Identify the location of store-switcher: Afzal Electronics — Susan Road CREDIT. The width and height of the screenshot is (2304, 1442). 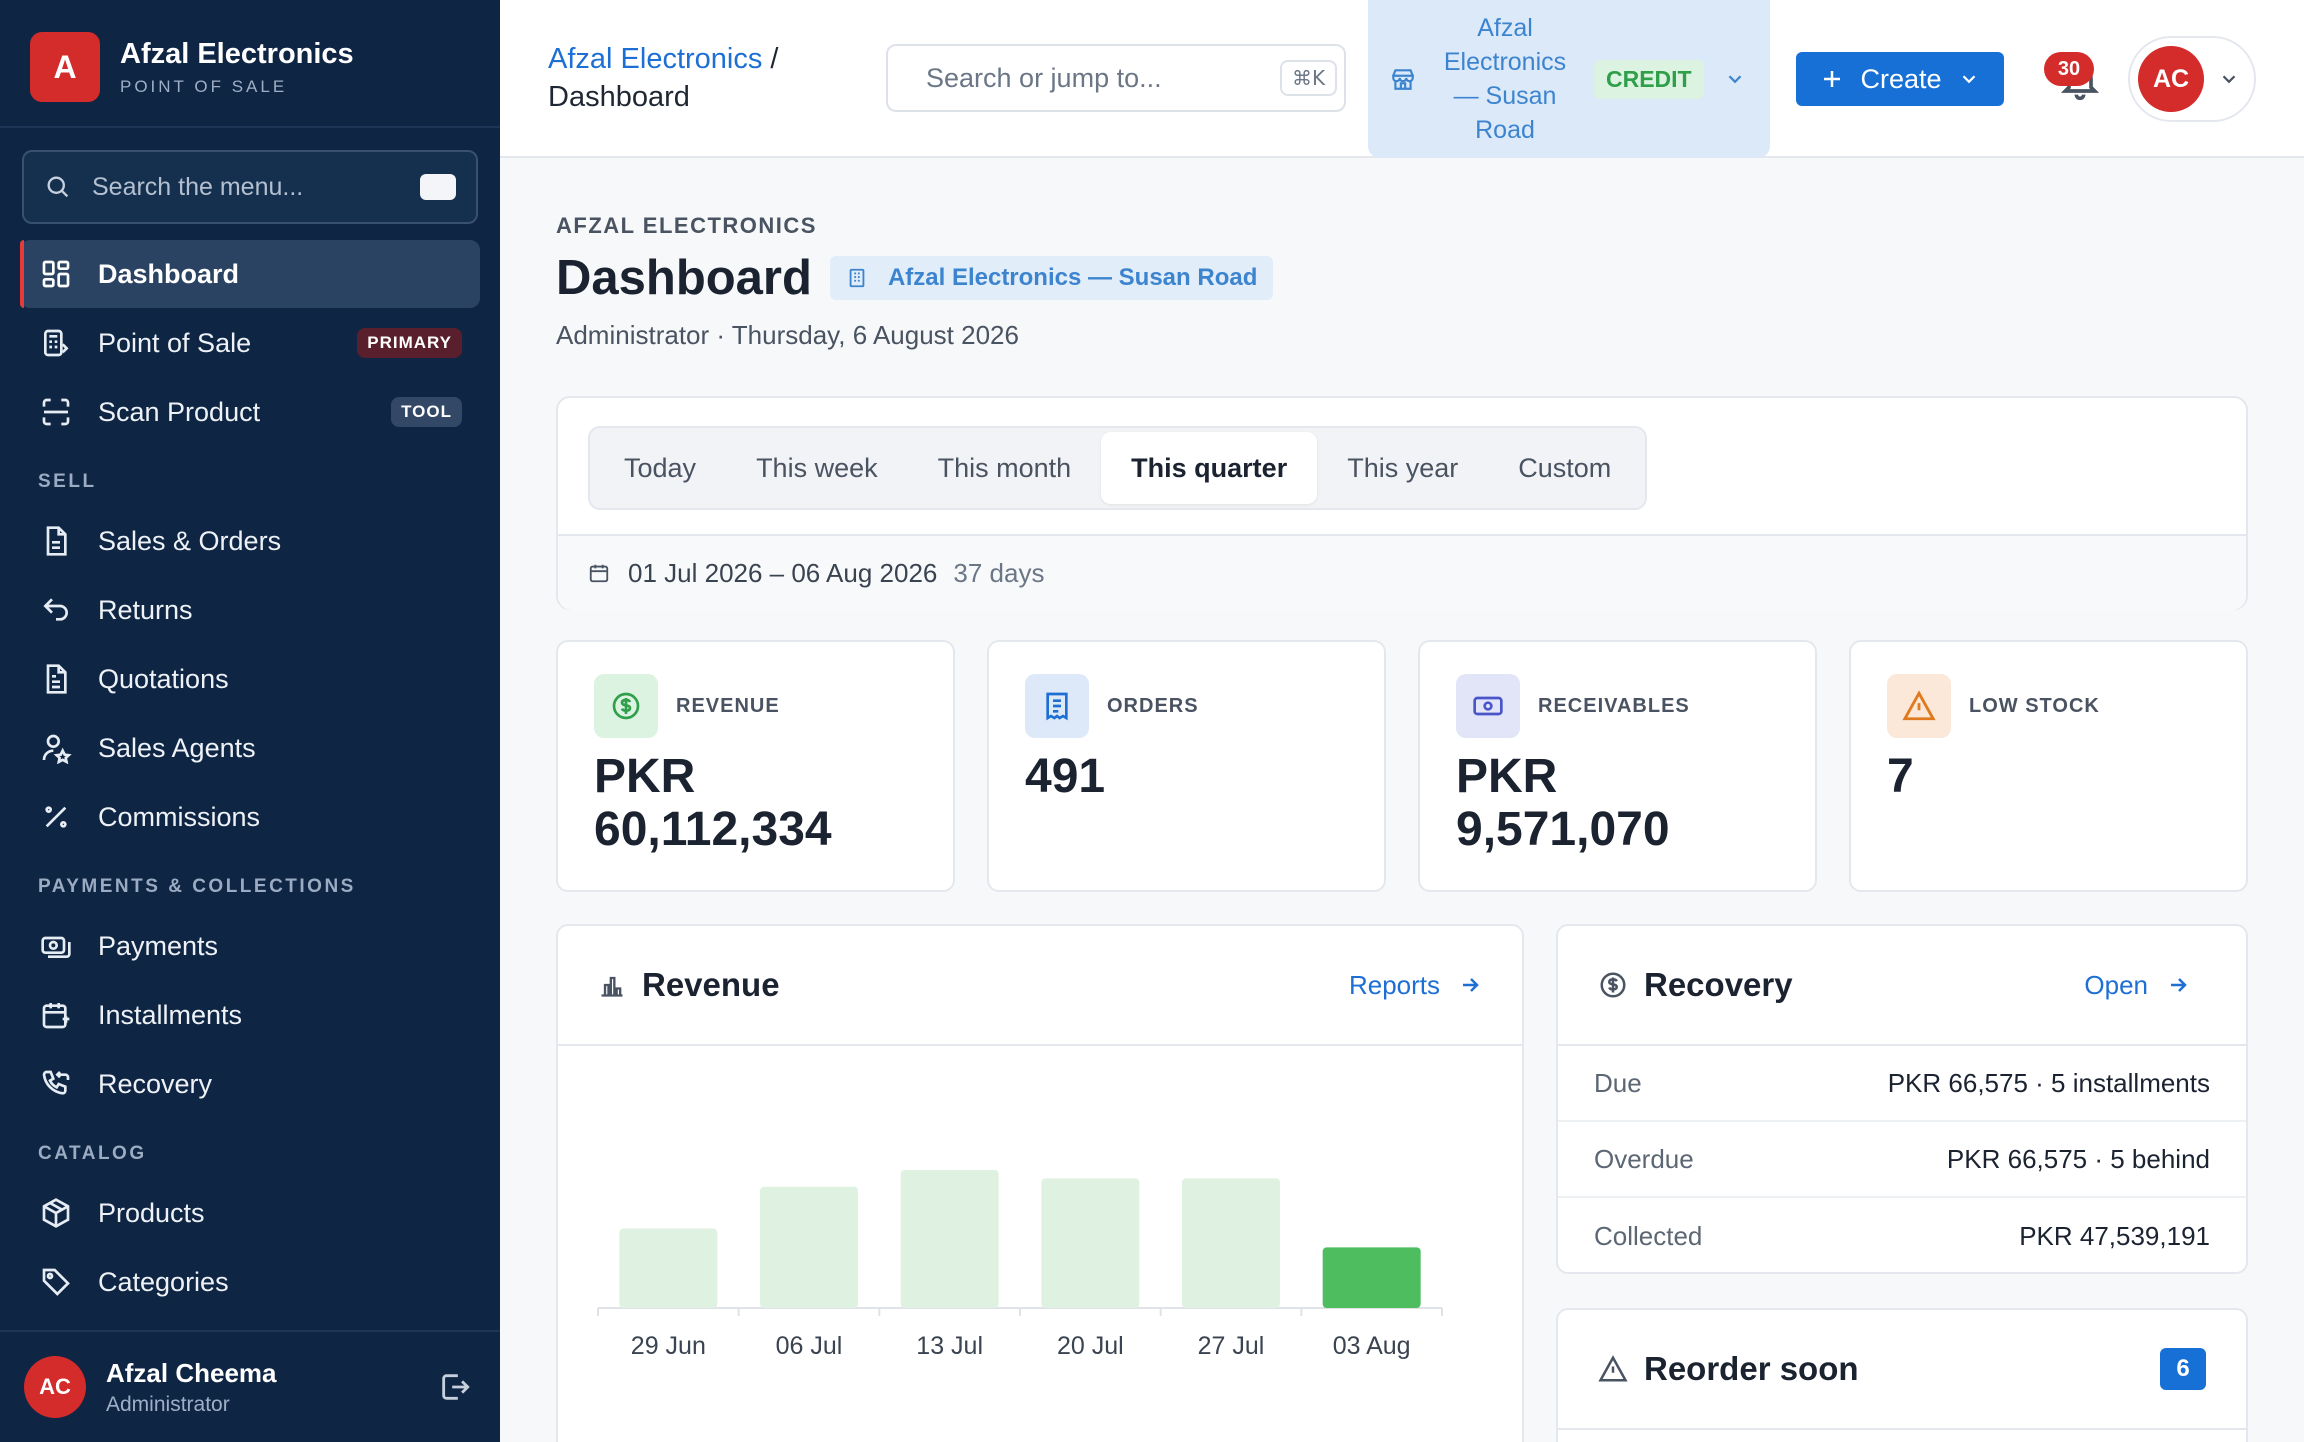
(1569, 79).